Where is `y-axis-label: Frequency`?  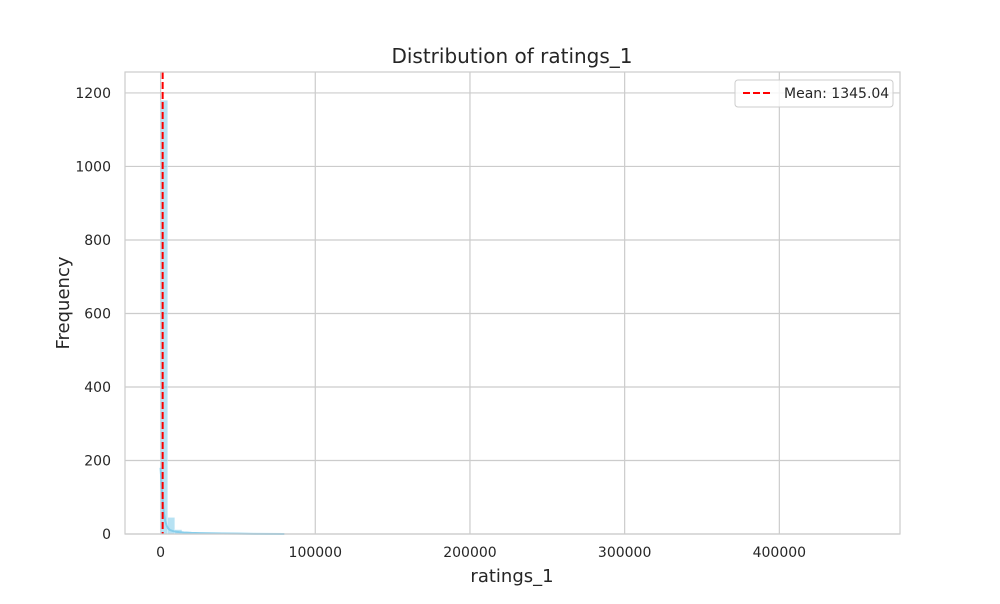
y-axis-label: Frequency is located at coordinates (63, 302).